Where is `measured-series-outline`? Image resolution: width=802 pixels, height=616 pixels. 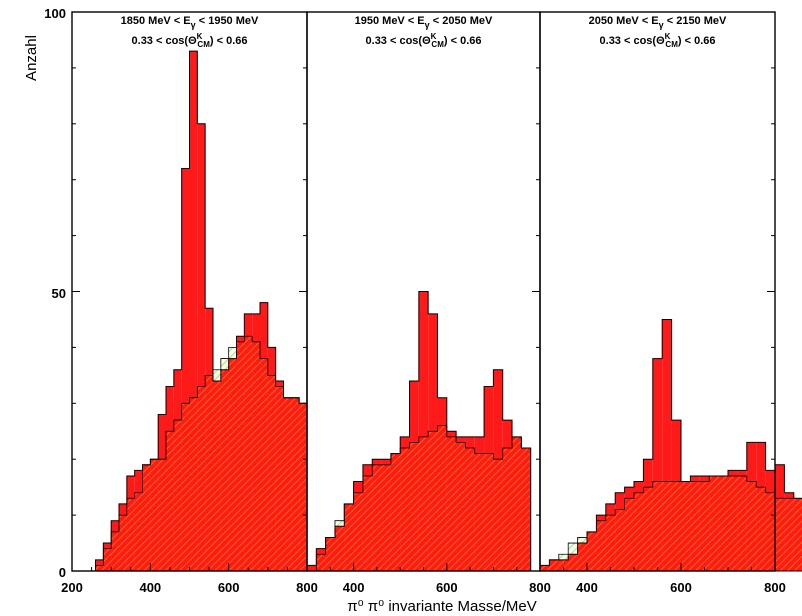
measured-series-outline is located at coordinates (670, 445).